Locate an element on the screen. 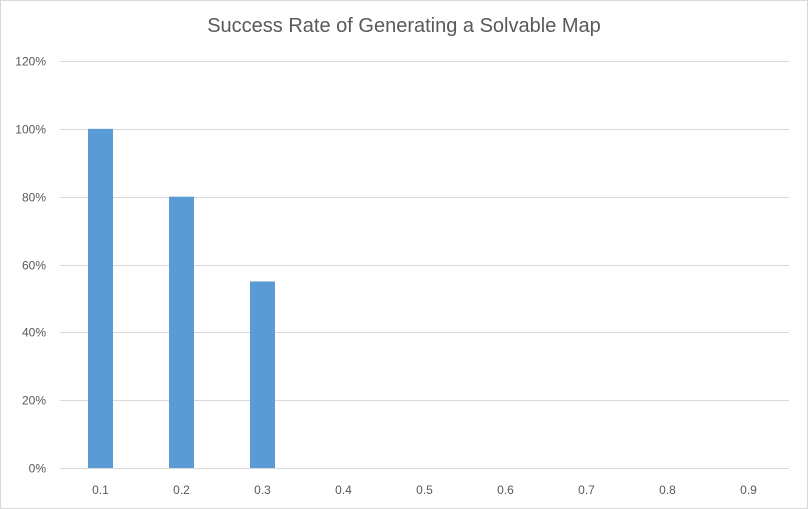  y-tick-label: 20% is located at coordinates (34, 401).